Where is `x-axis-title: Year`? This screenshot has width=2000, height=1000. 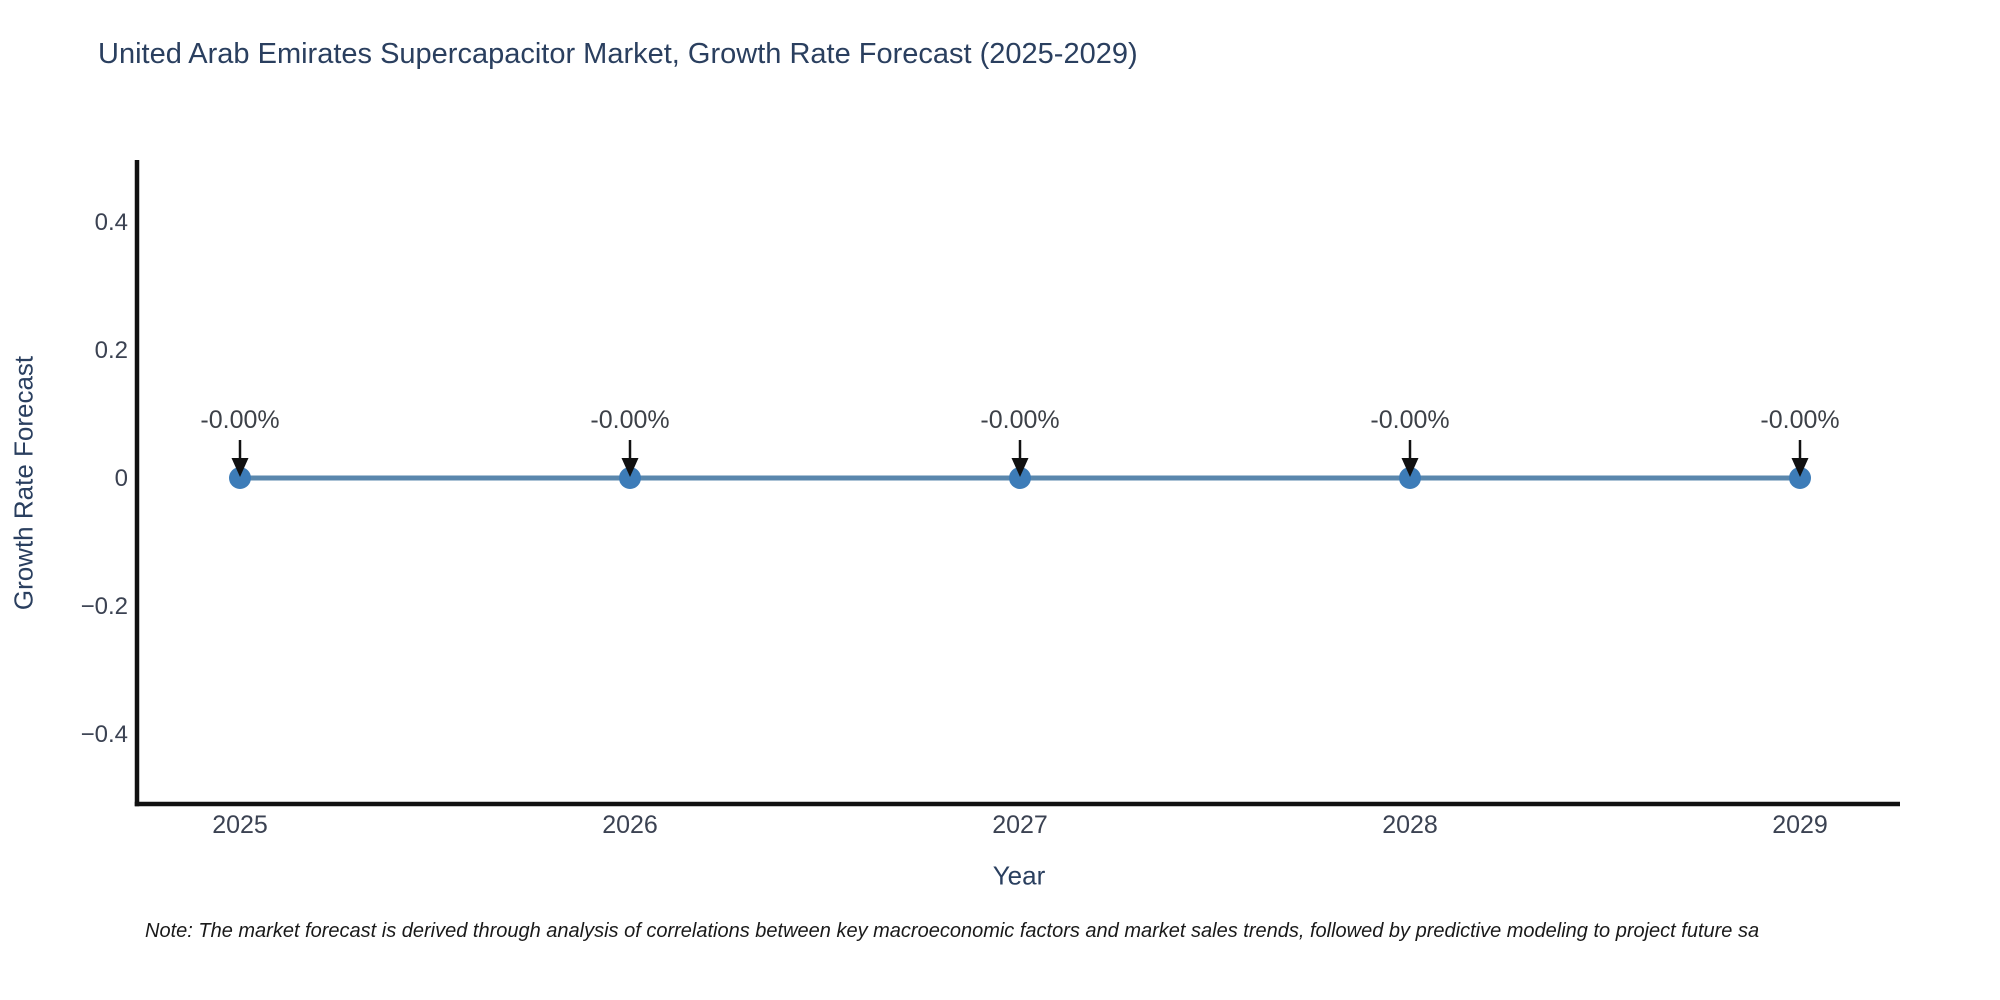 x-axis-title: Year is located at coordinates (1019, 875).